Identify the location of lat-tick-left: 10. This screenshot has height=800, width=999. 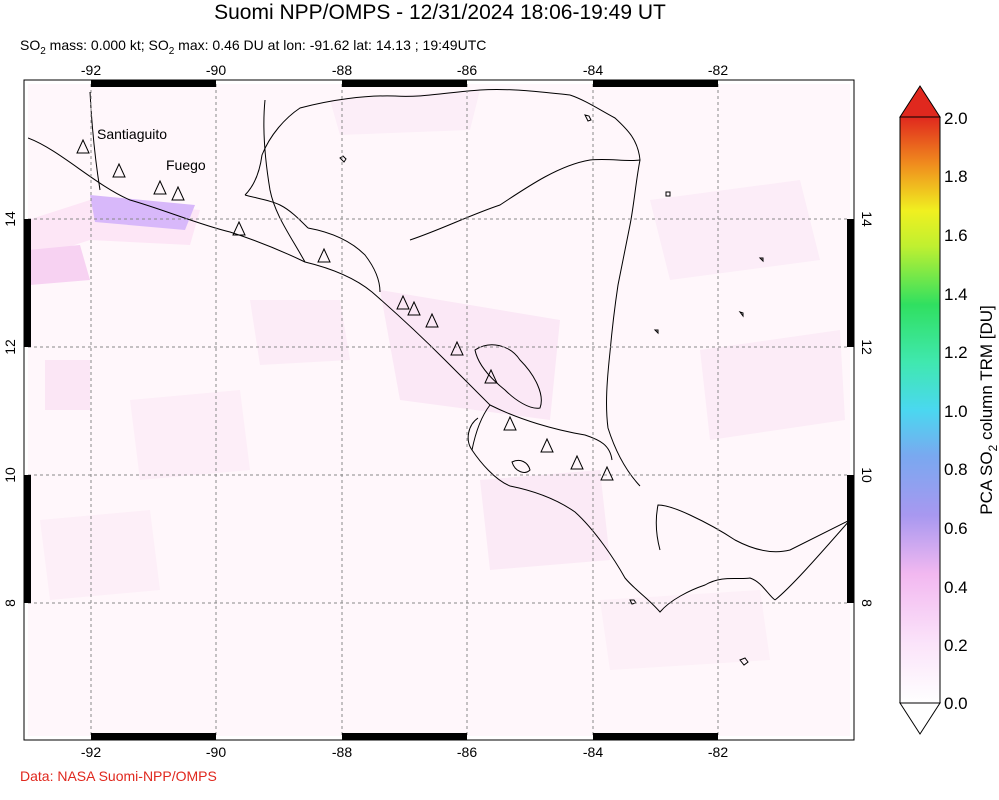
(10, 475).